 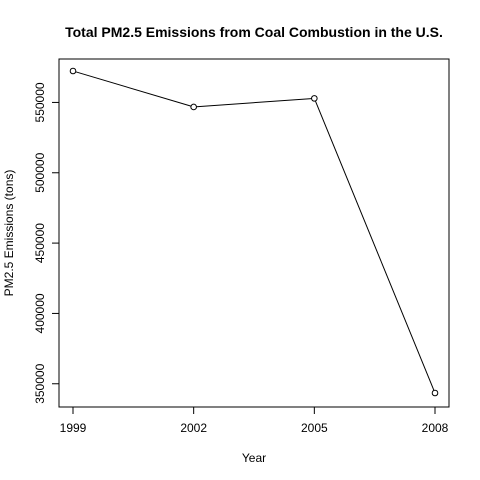 I want to click on x-tick-label: 2002, so click(x=193, y=428).